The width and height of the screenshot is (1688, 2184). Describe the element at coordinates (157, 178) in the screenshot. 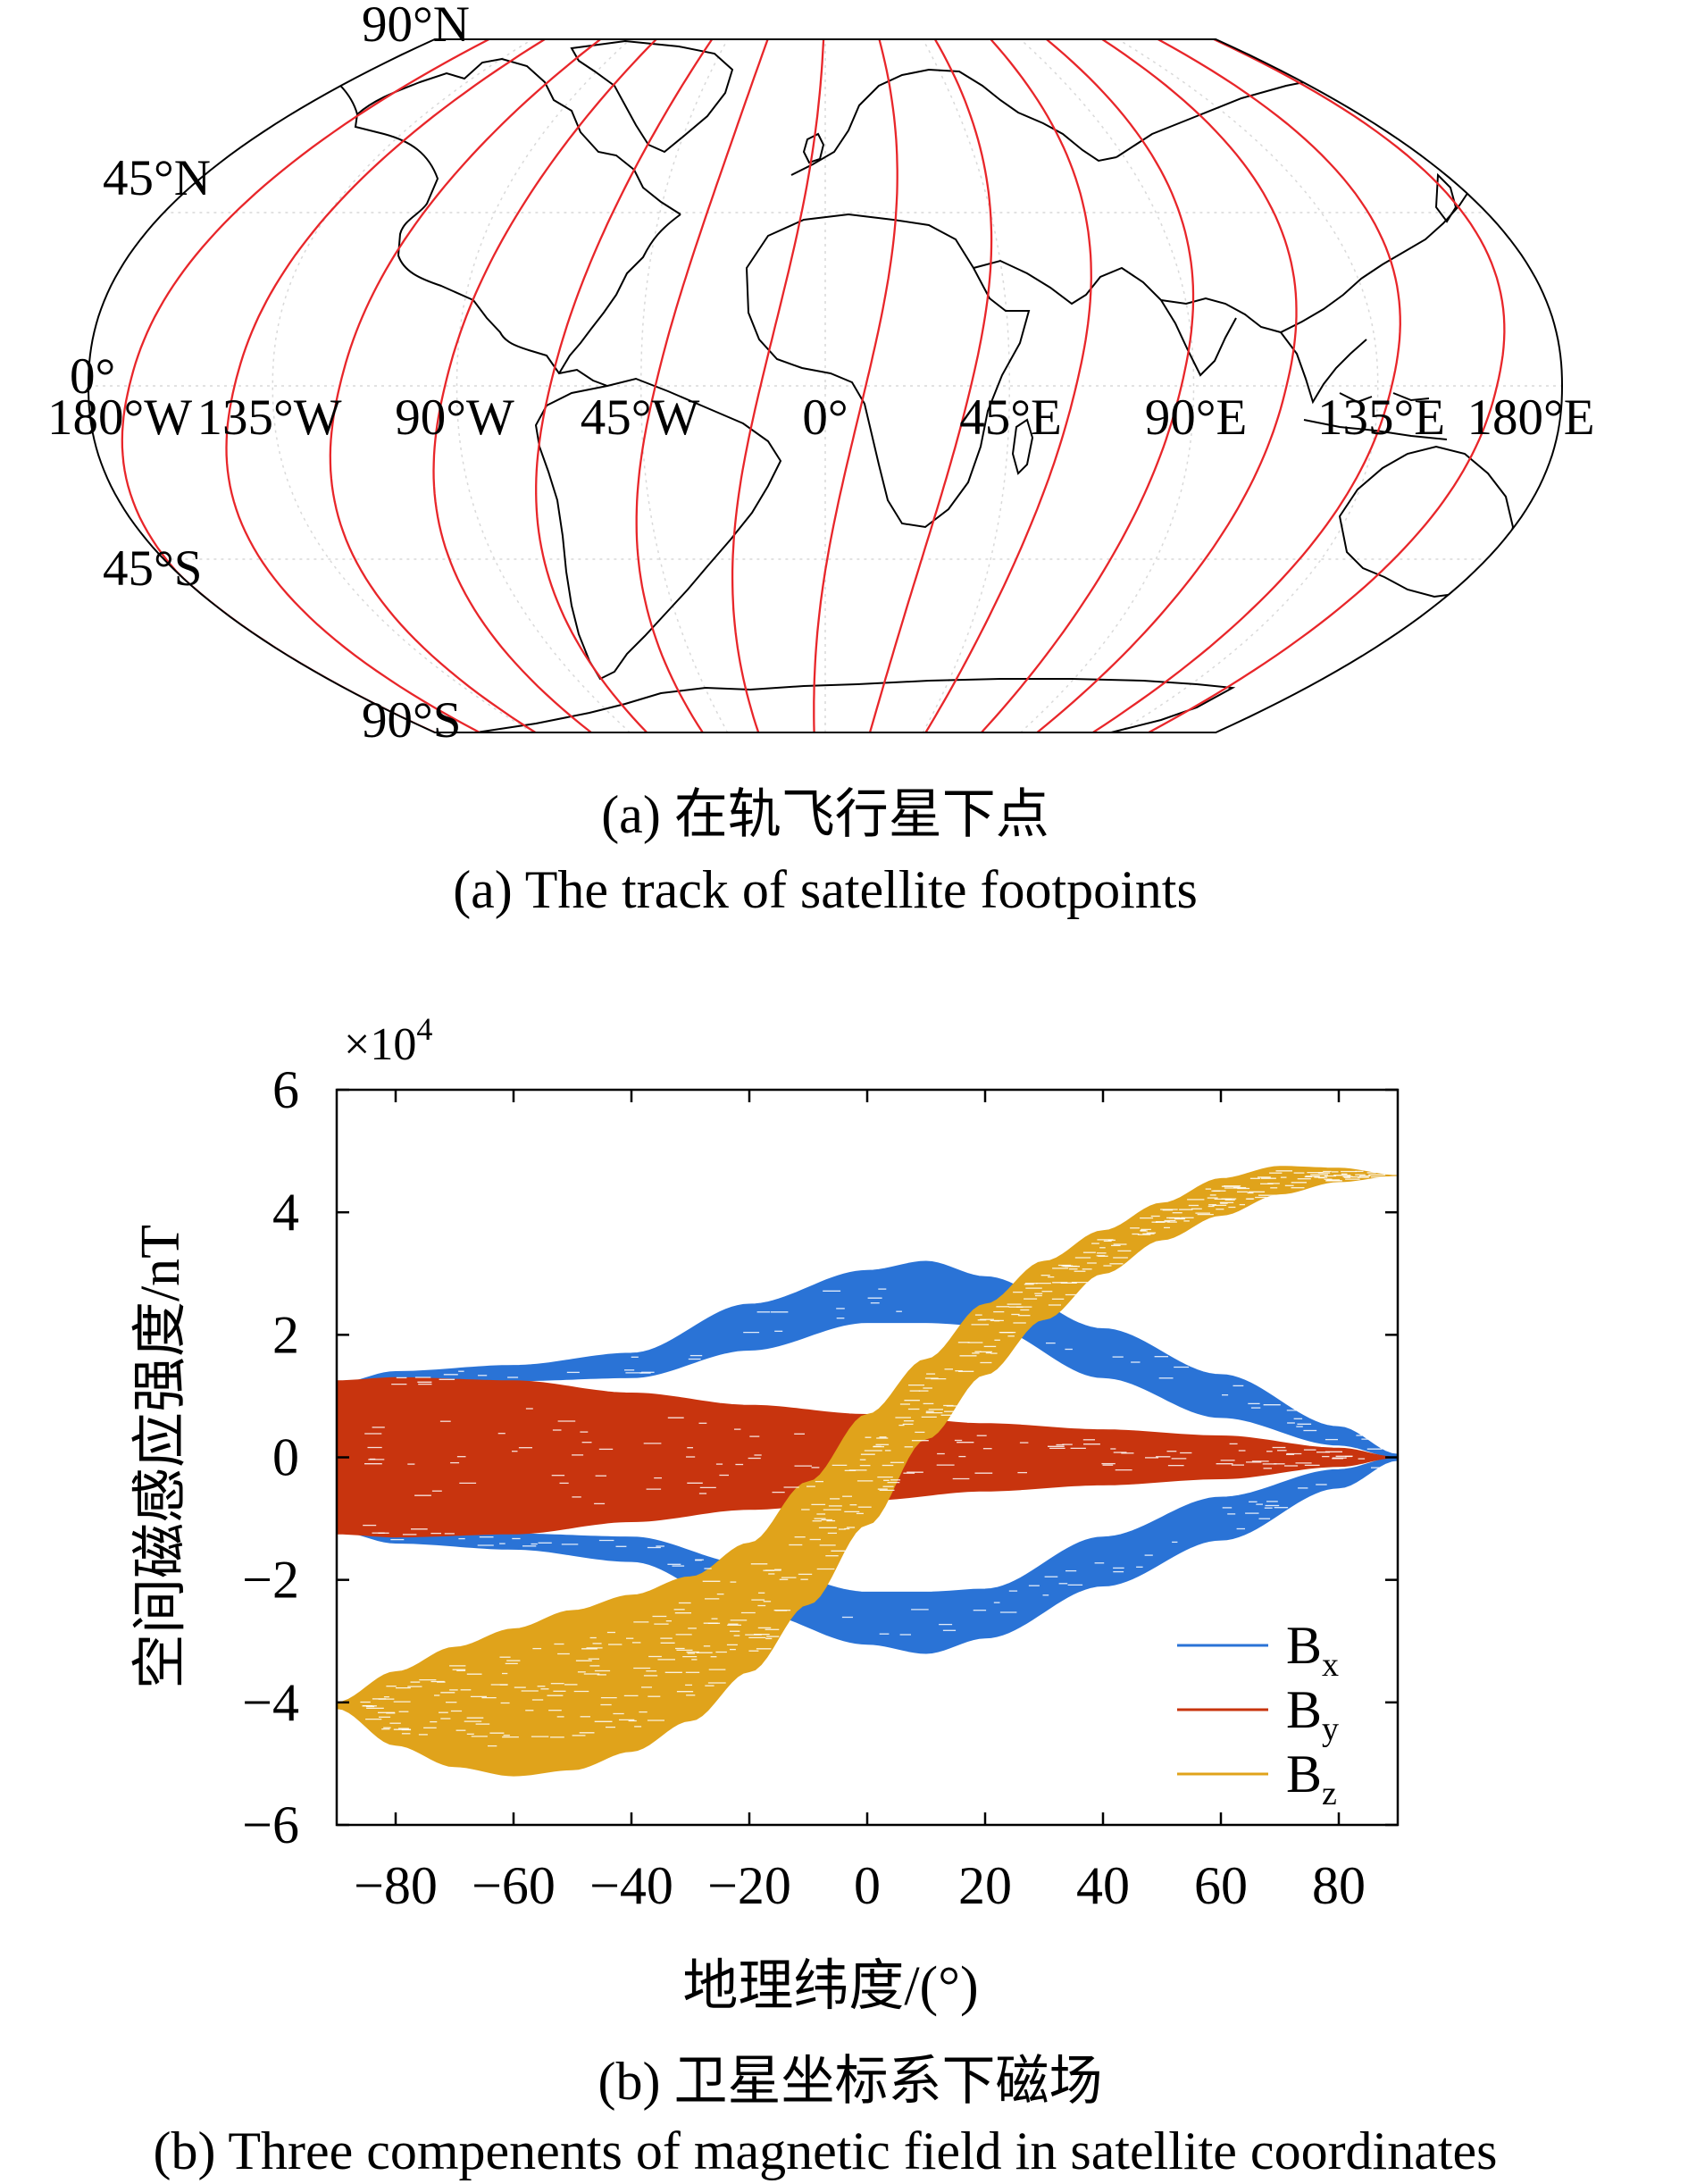

I see `lat-label-45n: 45°N` at that location.